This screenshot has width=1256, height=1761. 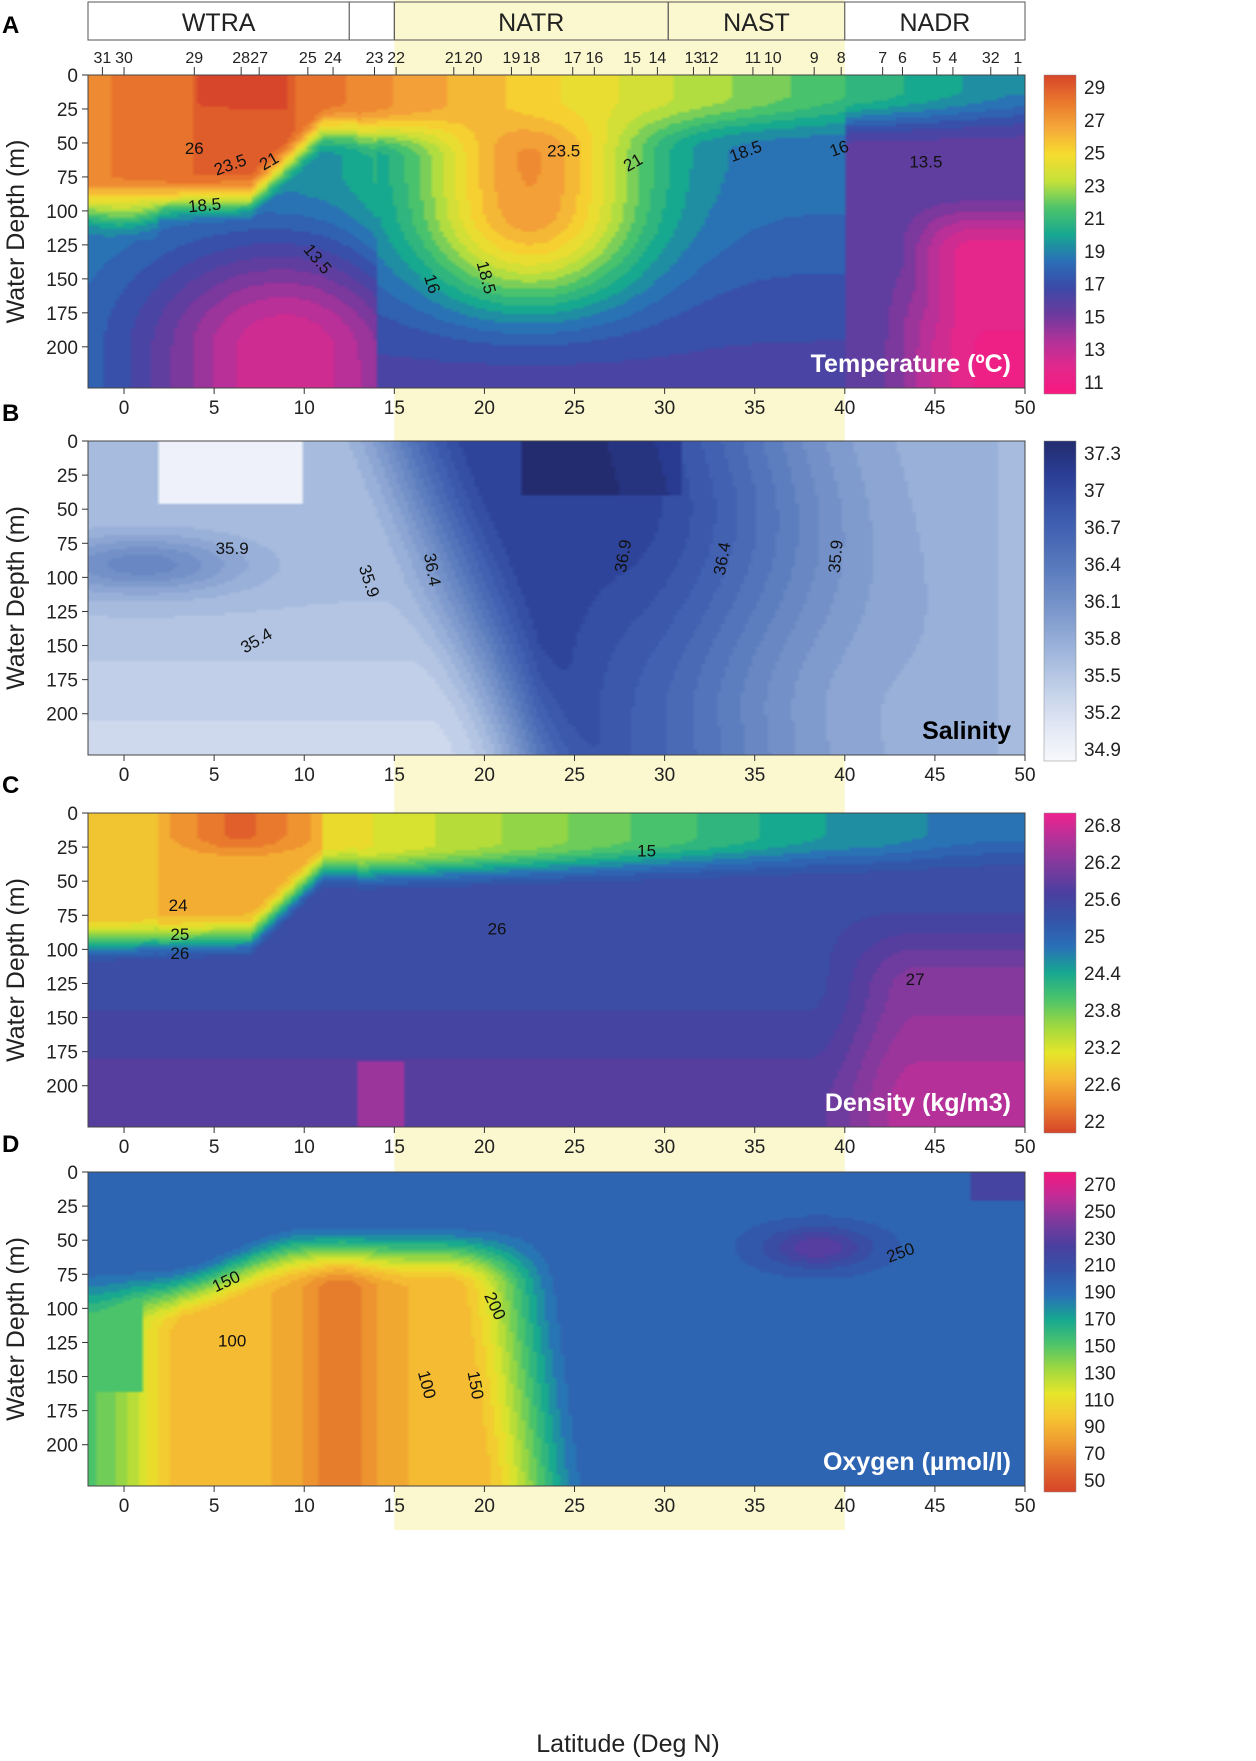 What do you see at coordinates (62, 1378) in the screenshot?
I see `y-tick-label: 150` at bounding box center [62, 1378].